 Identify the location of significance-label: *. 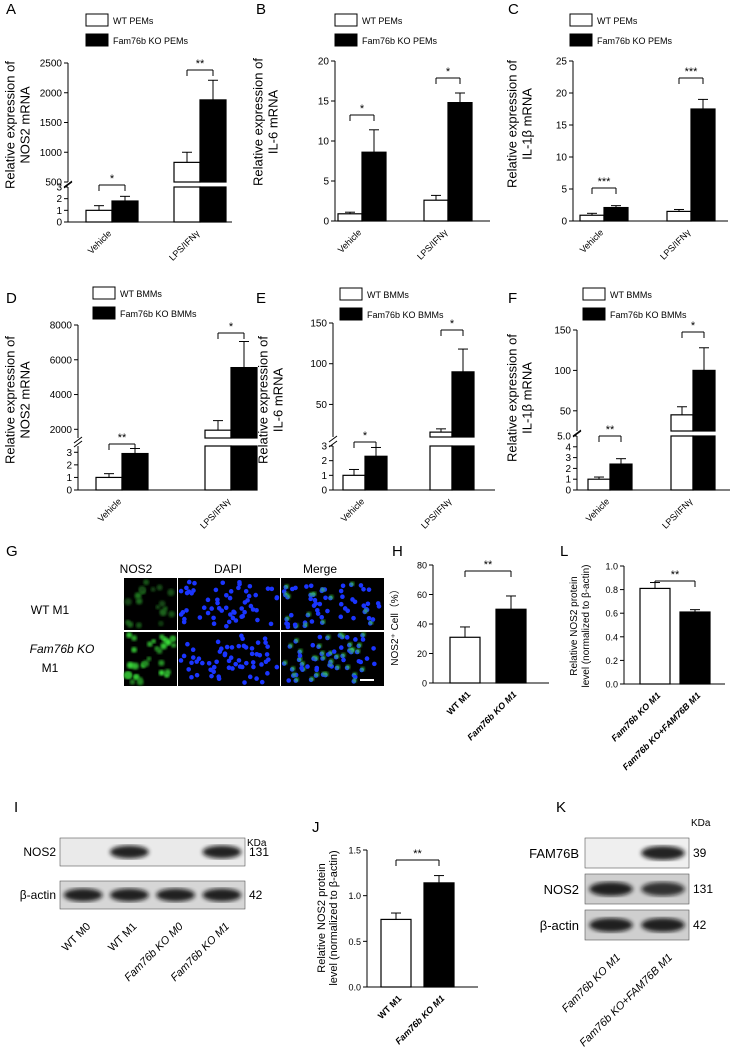
(231, 327).